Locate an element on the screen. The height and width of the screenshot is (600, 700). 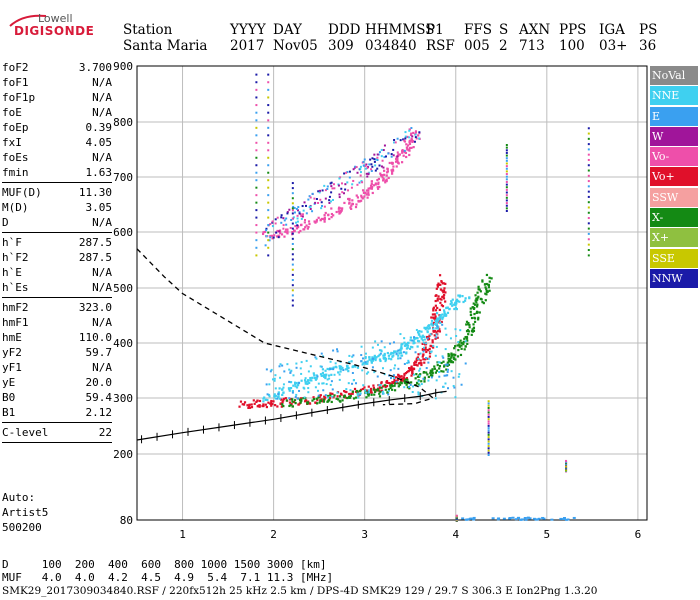
param-value: 3.05 is located at coordinates (99, 207).